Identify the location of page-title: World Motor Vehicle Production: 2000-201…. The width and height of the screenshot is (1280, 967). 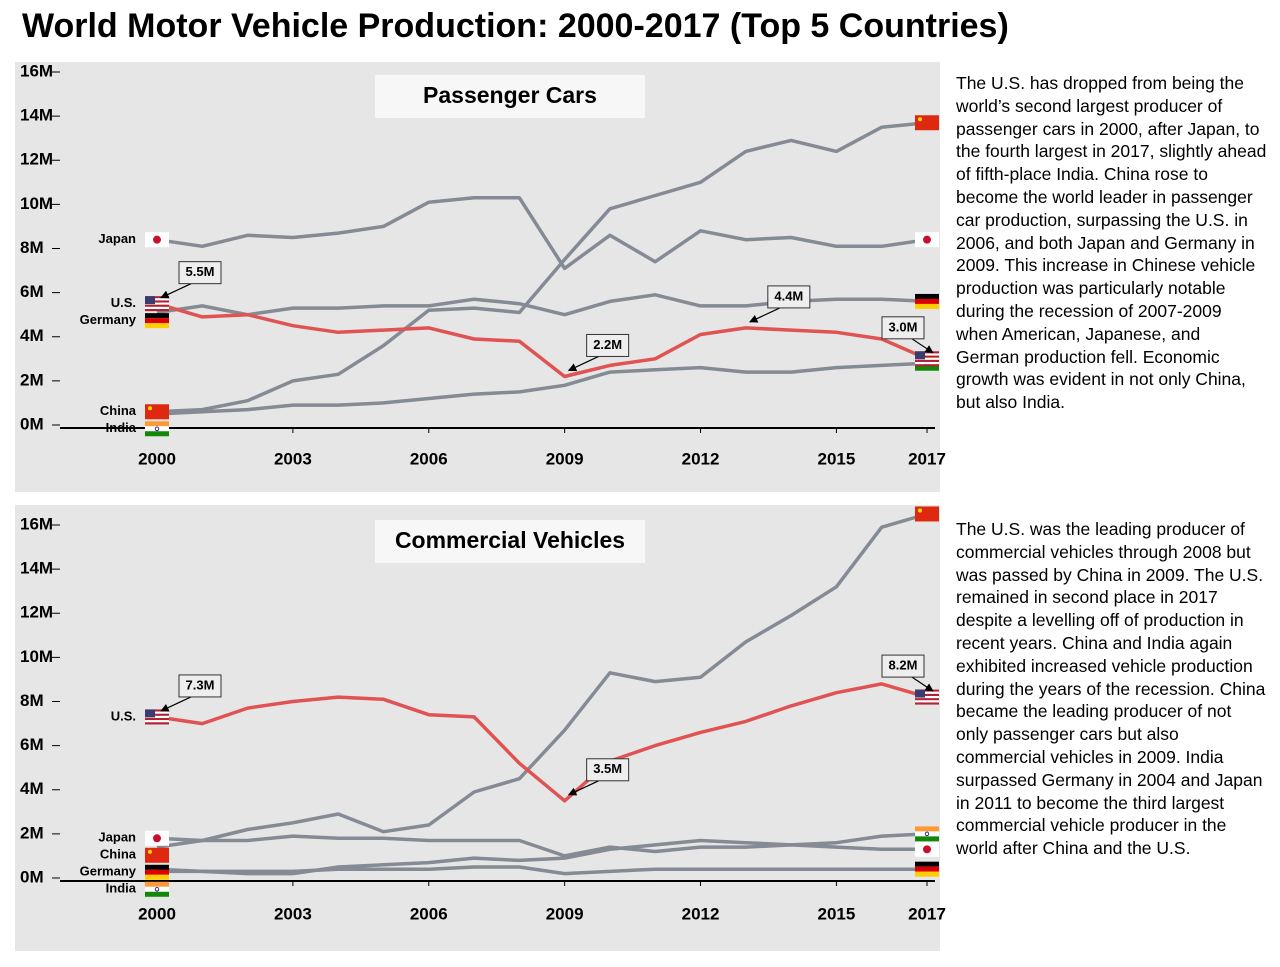
(515, 26).